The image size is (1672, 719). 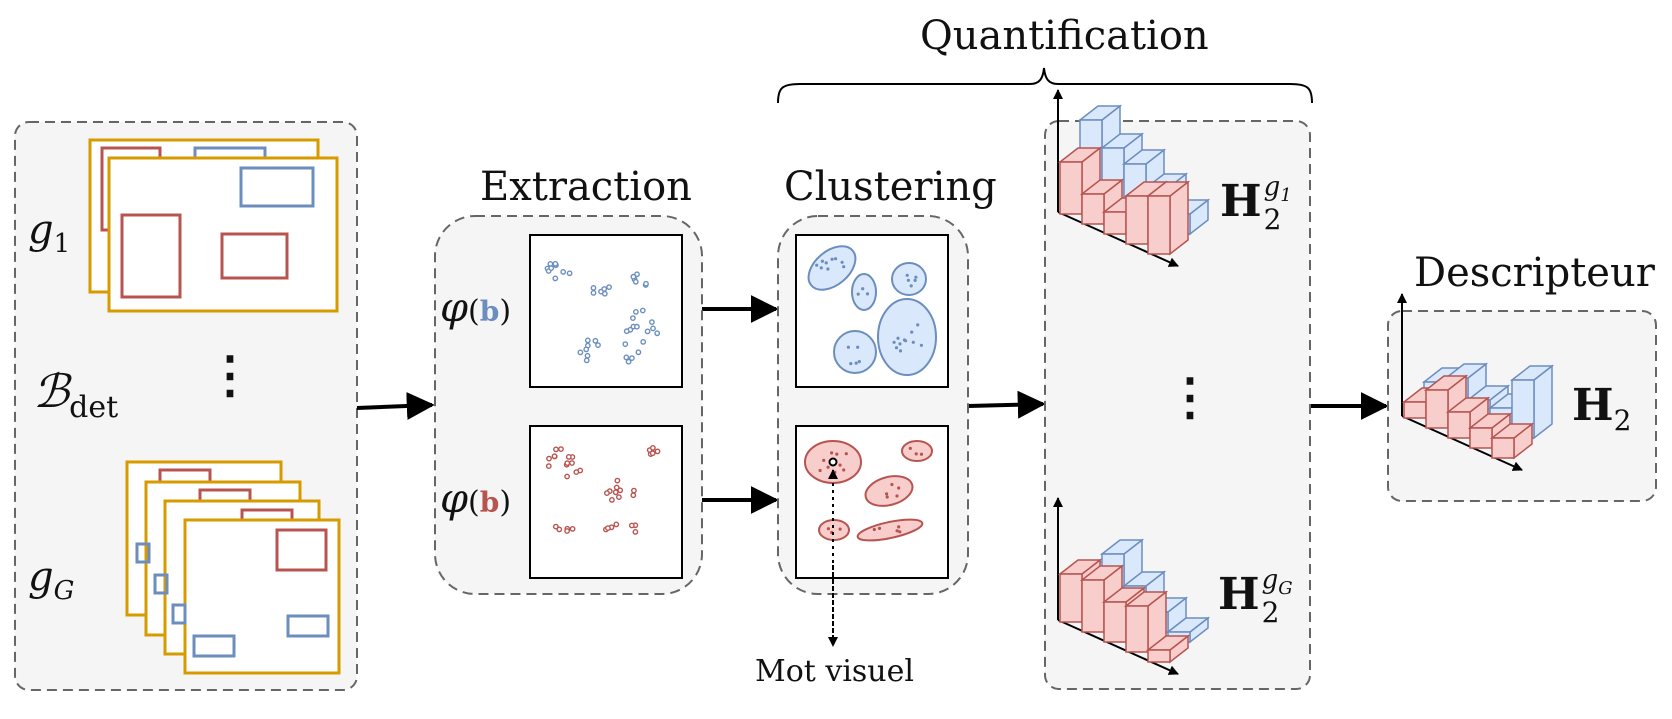 I want to click on gG-label: gG, so click(x=51, y=580).